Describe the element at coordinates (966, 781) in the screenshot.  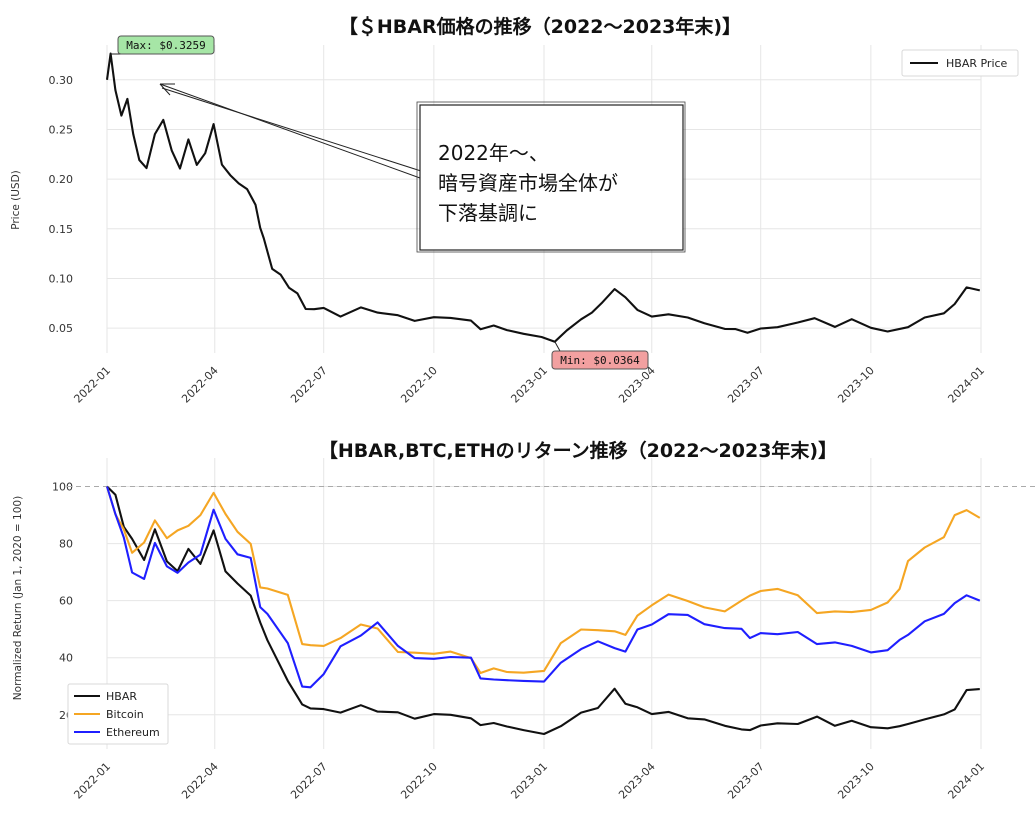
I see `bottom-chart-xtick-label: 2024-01` at that location.